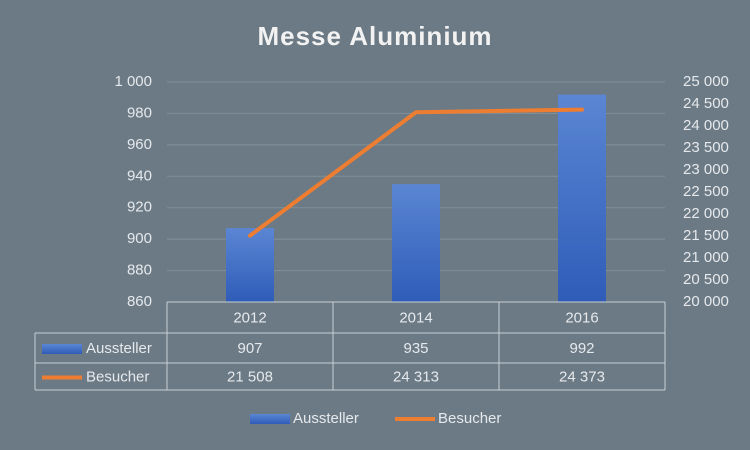  Describe the element at coordinates (139, 270) in the screenshot. I see `y-tick-label: 880` at that location.